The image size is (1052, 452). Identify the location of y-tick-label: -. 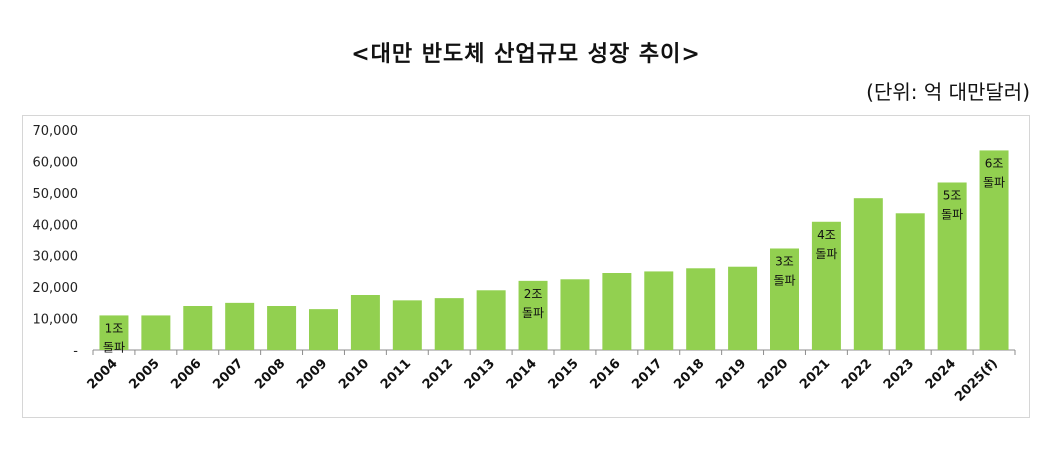
(75, 351).